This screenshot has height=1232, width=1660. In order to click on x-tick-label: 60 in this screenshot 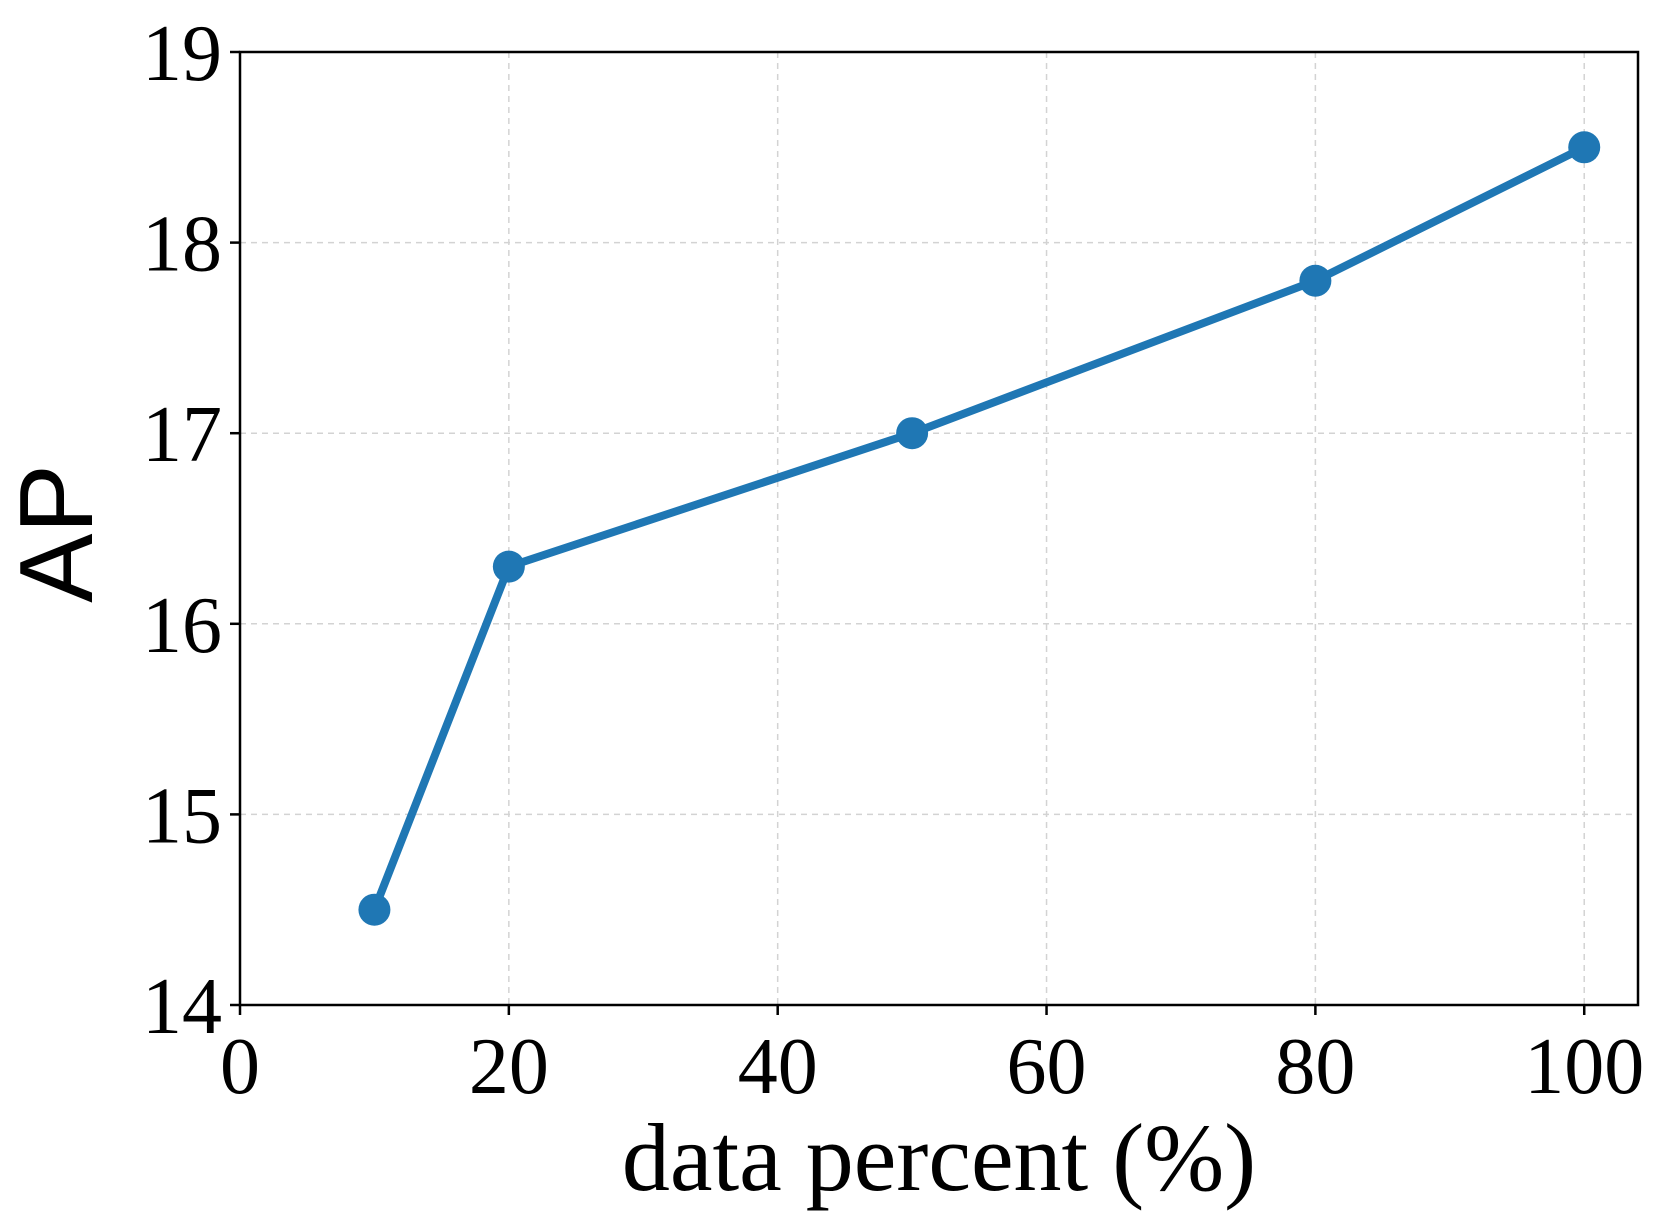, I will do `click(1047, 1067)`.